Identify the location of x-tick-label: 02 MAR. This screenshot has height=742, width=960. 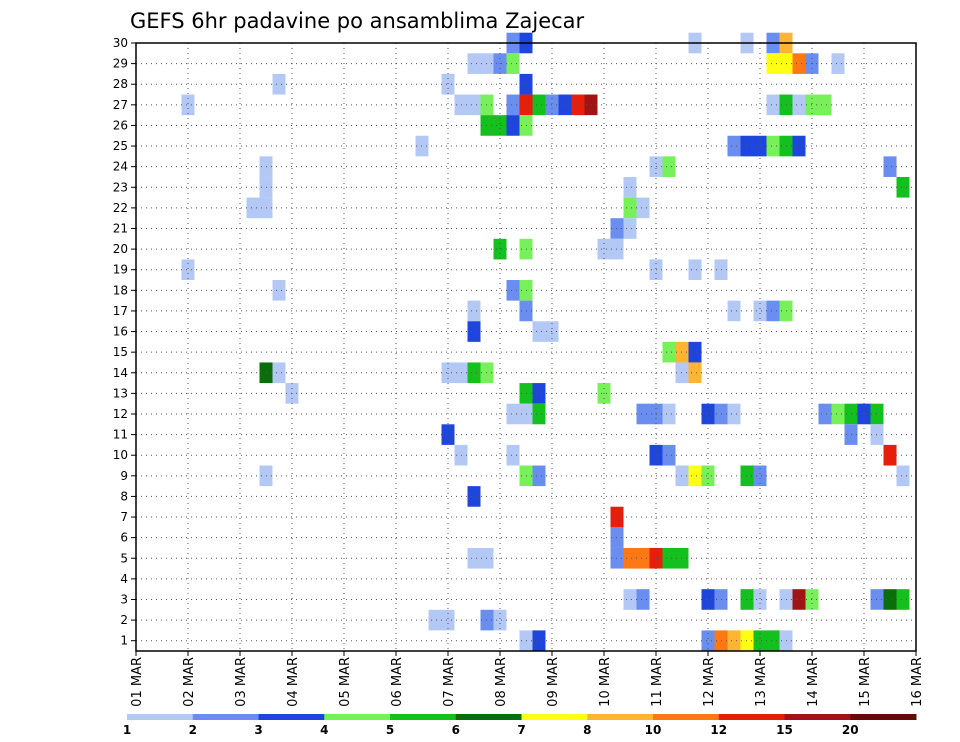
(189, 682).